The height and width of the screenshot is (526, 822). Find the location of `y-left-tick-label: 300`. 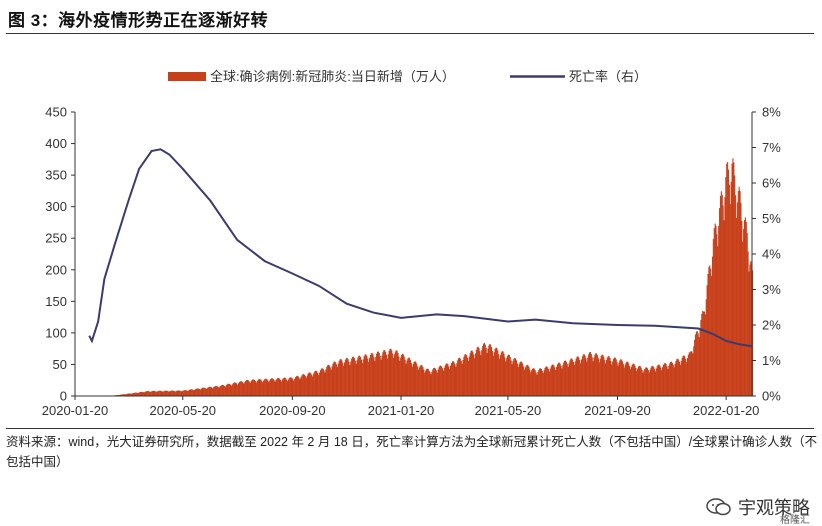

y-left-tick-label: 300 is located at coordinates (56, 206).